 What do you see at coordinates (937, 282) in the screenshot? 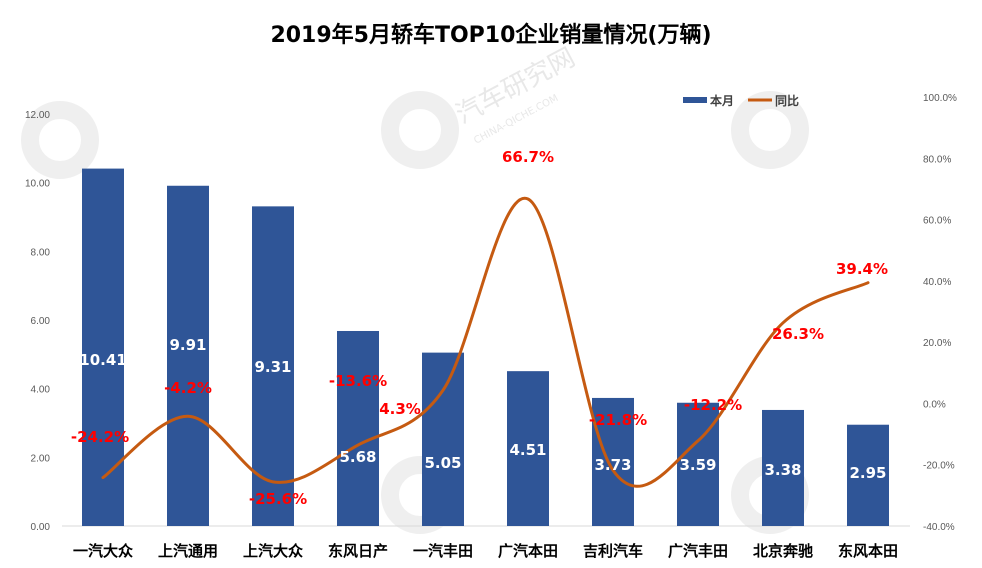
I see `right-axis-tick-label: 40.0%` at bounding box center [937, 282].